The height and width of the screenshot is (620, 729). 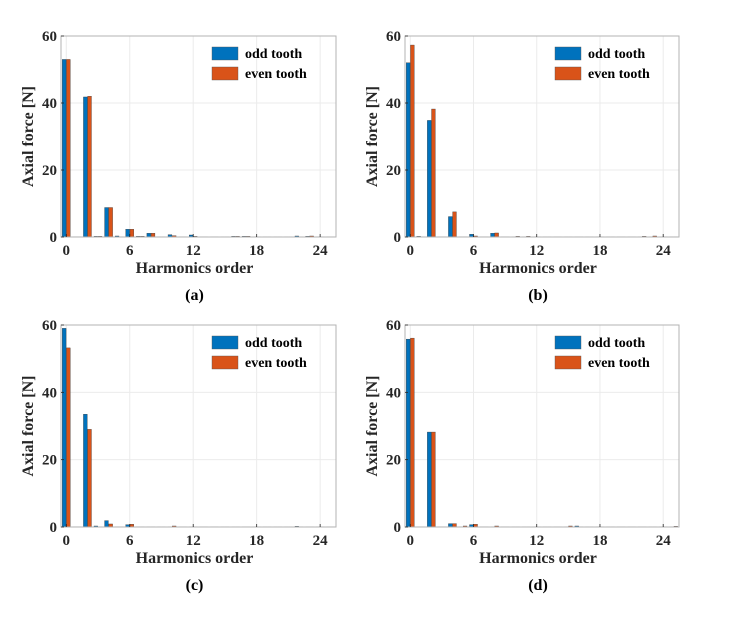 What do you see at coordinates (194, 295) in the screenshot?
I see `subplot-caption: (a)` at bounding box center [194, 295].